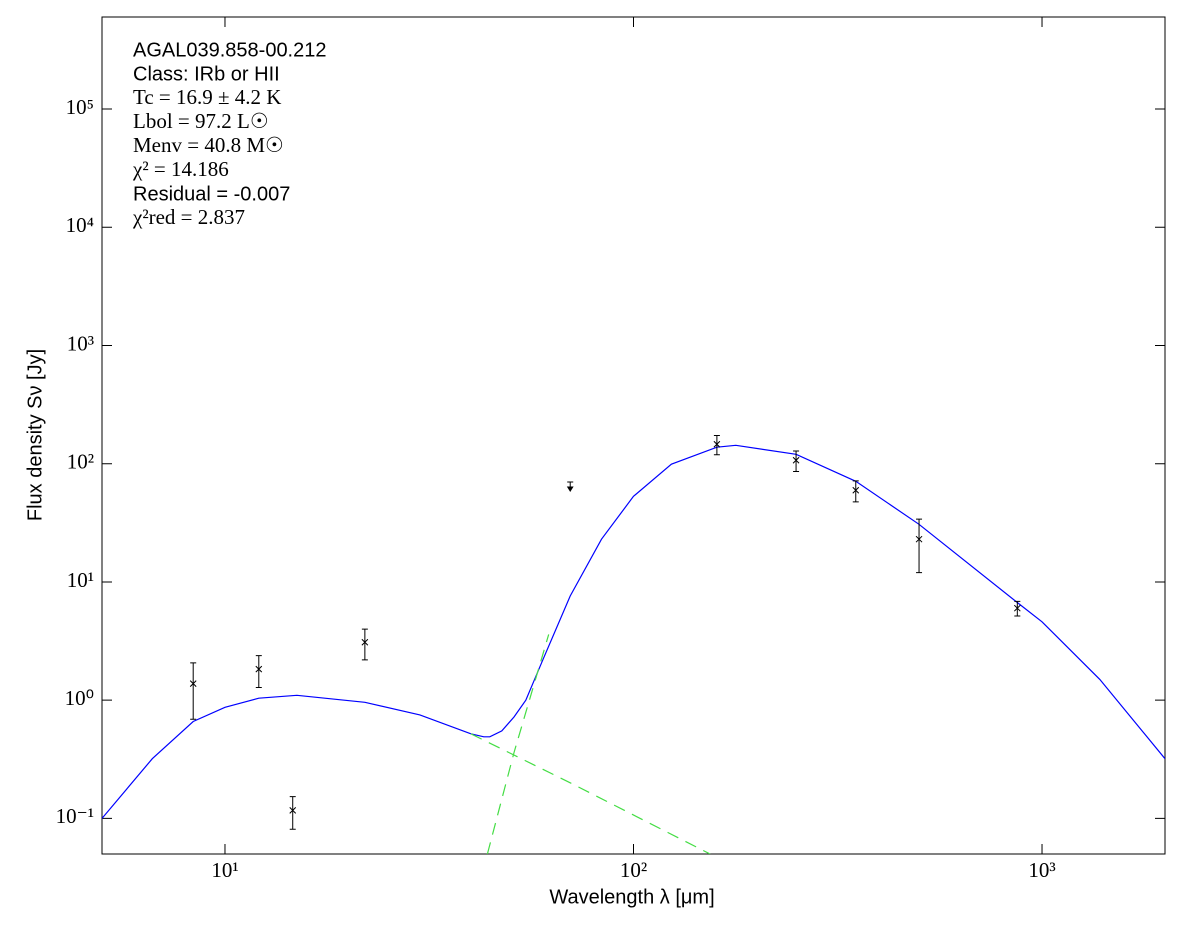 The width and height of the screenshot is (1200, 933). Describe the element at coordinates (35, 435) in the screenshot. I see `y-axis-label: Flux density Sν [Jy]` at that location.